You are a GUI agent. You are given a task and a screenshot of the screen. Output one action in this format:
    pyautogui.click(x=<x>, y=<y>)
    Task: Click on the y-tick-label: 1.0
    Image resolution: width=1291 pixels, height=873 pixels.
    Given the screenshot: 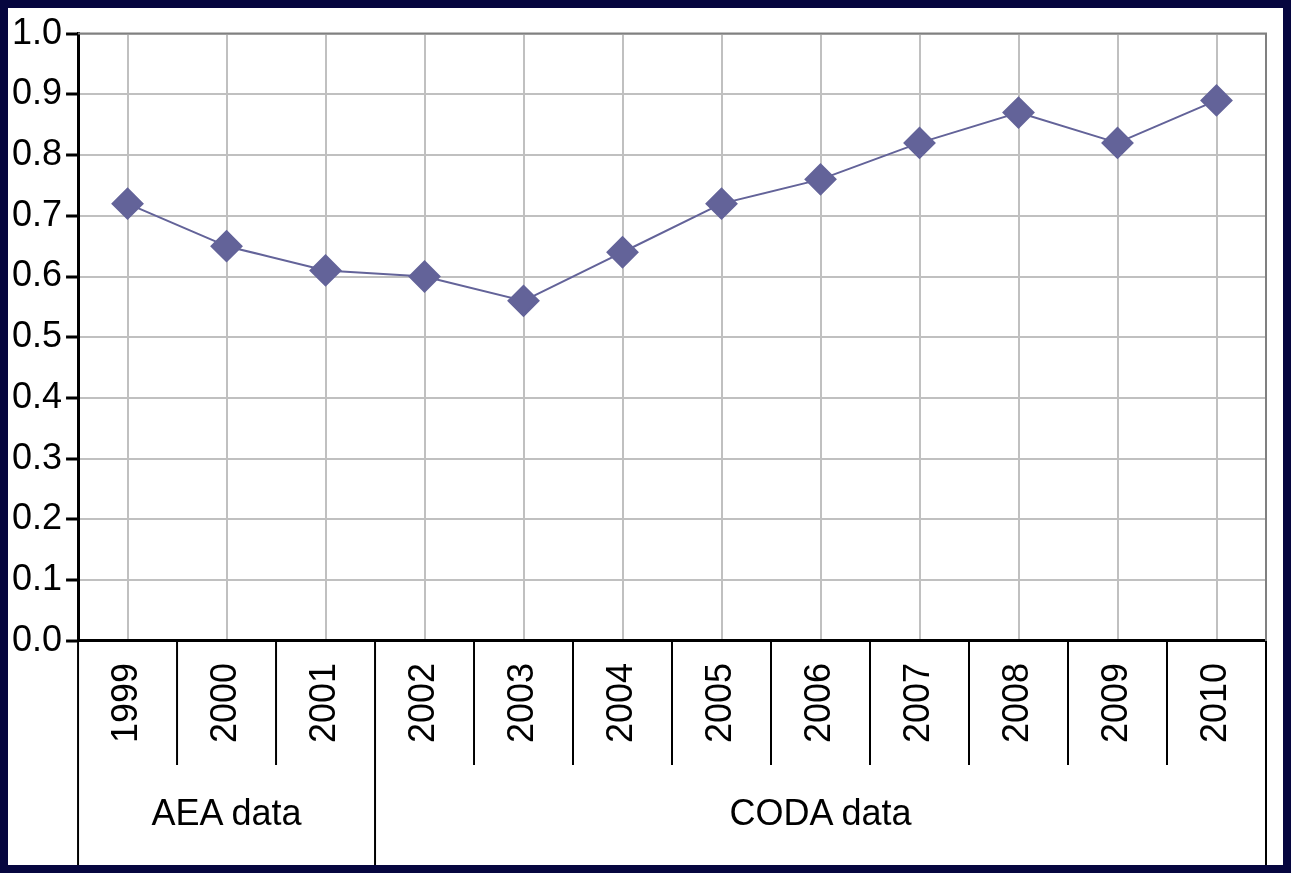 What is the action you would take?
    pyautogui.click(x=37, y=31)
    